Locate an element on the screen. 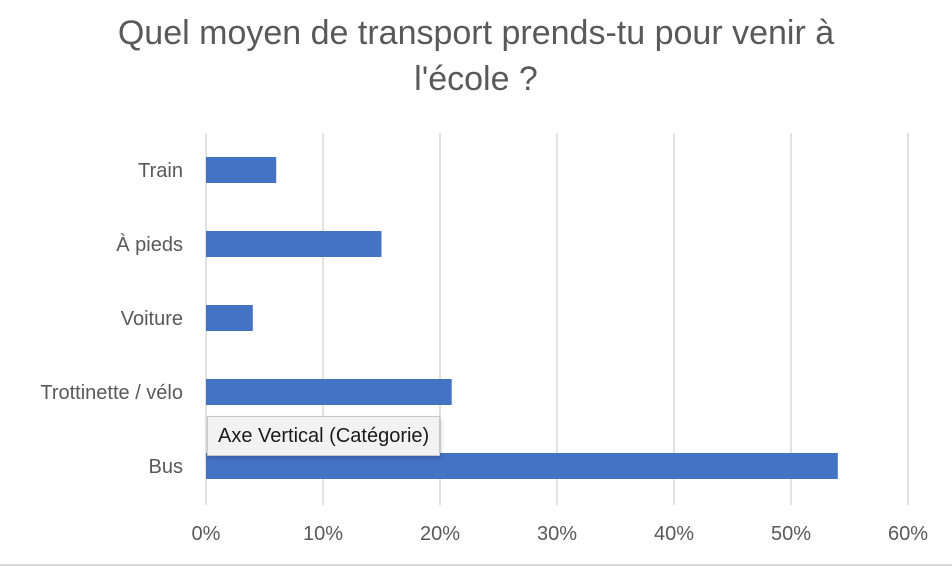 This screenshot has width=952, height=566. category-label: À pieds is located at coordinates (149, 244).